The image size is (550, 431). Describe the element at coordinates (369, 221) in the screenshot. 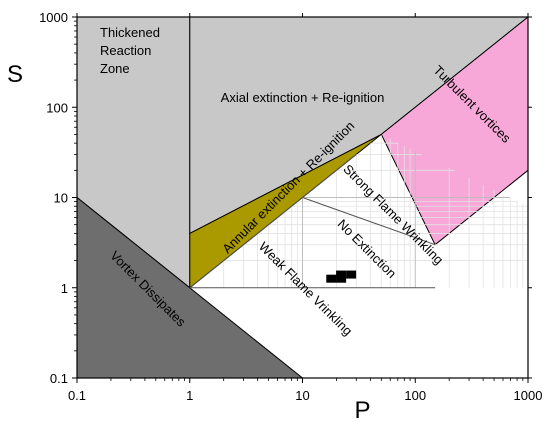

I see `boundary-strong` at that location.